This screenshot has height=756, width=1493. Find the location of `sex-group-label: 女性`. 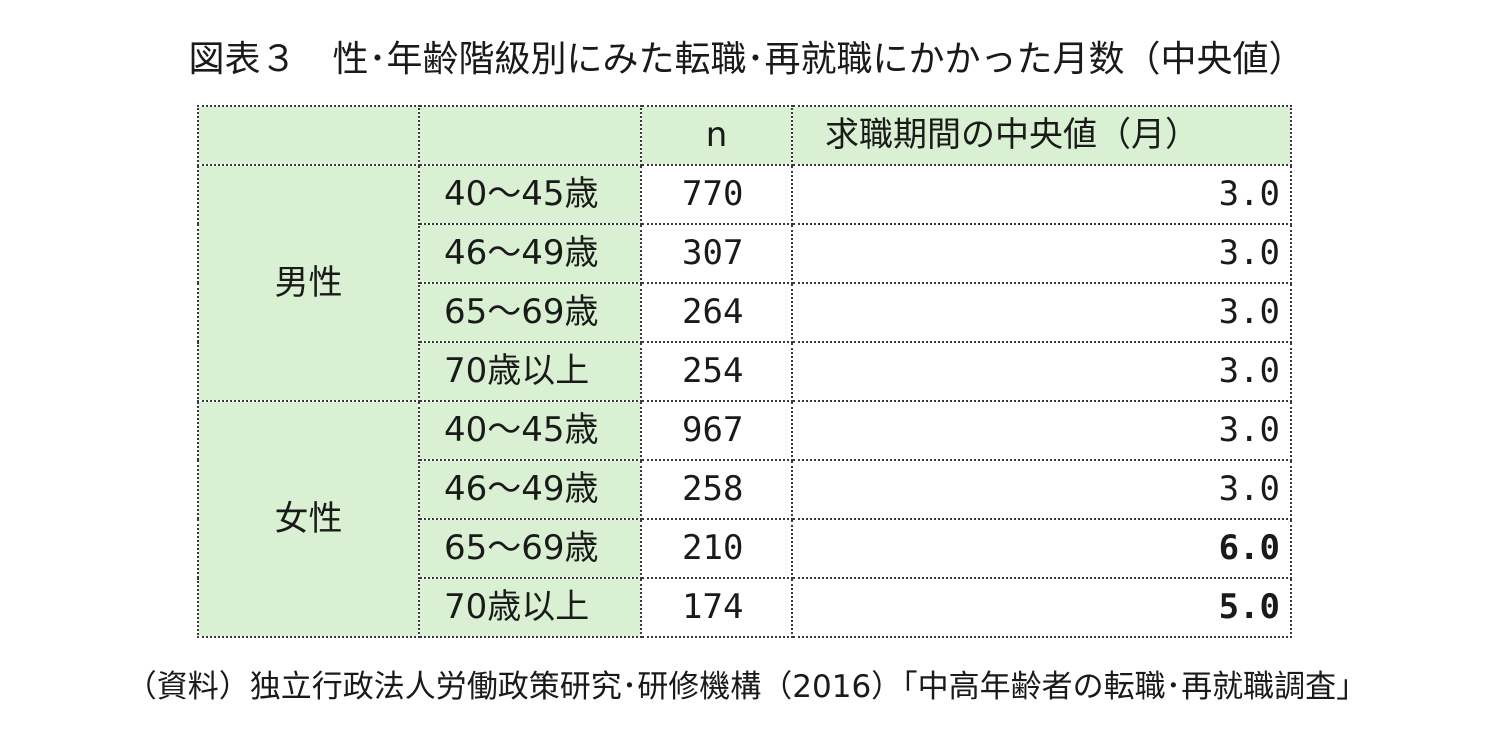

sex-group-label: 女性 is located at coordinates (308, 519).